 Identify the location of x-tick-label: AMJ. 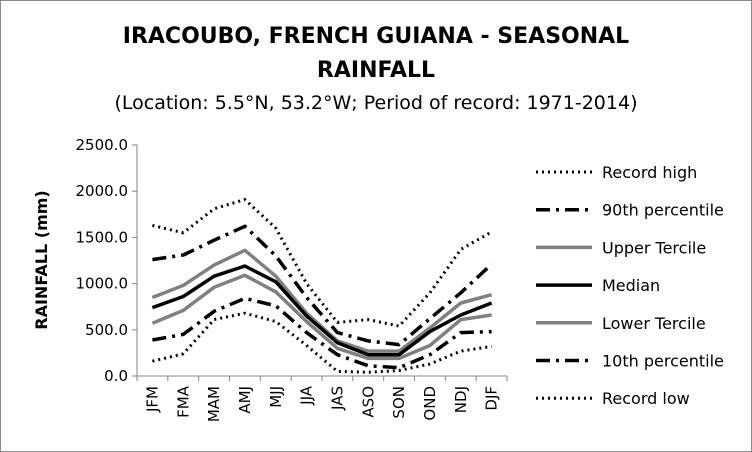
(245, 400).